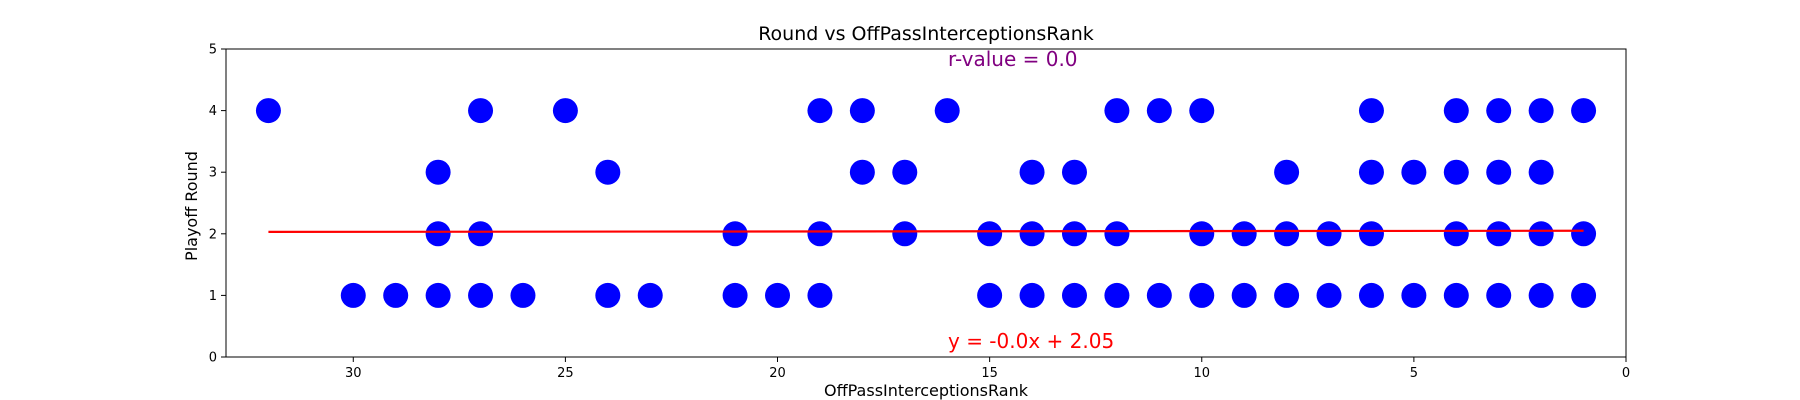 The image size is (1800, 400). I want to click on x-tick-label: 0, so click(1626, 373).